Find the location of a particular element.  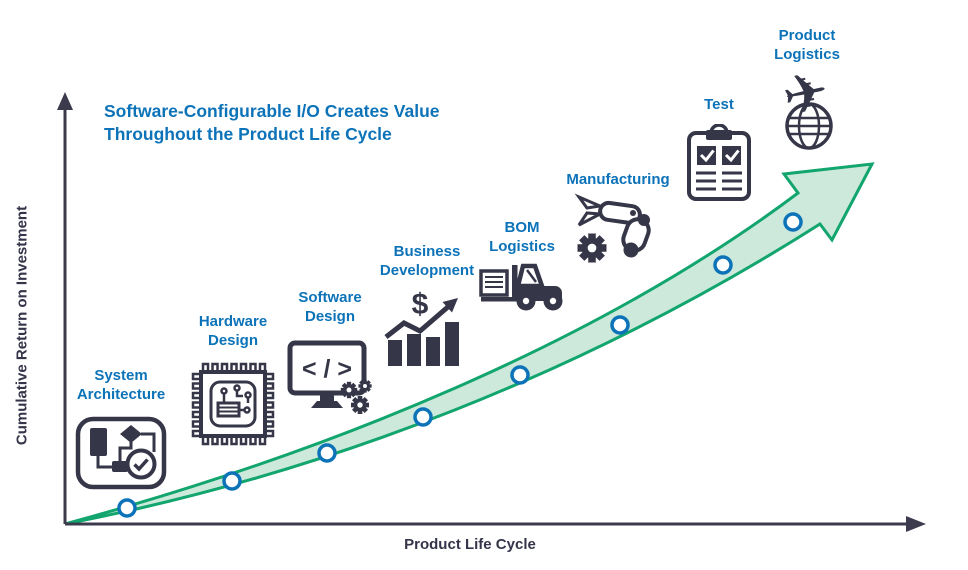

stage-label: Hardware Design is located at coordinates (233, 331).